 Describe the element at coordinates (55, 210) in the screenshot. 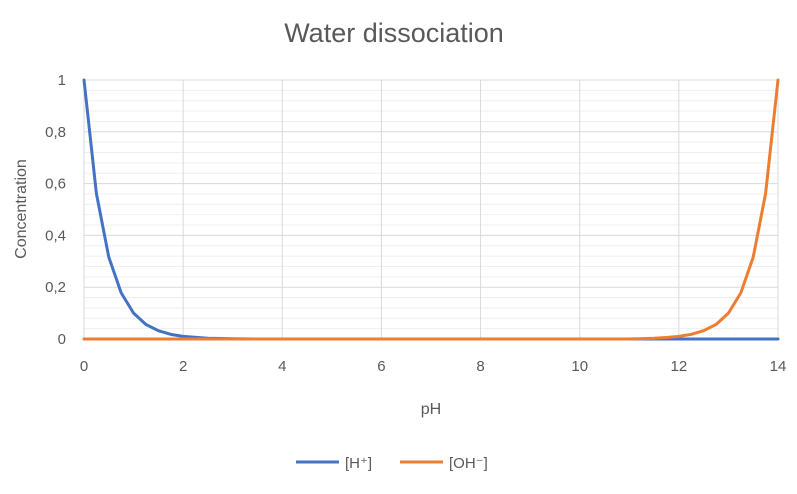

I see `y-tick-labels: 0 0,2 0,4 0,6 0,8 1` at that location.